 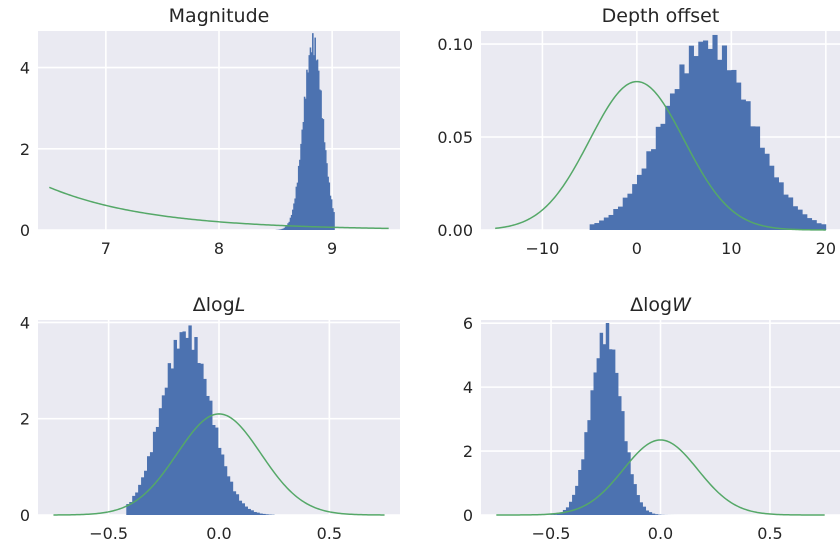 I want to click on y-tick-label: 6, so click(x=468, y=323).